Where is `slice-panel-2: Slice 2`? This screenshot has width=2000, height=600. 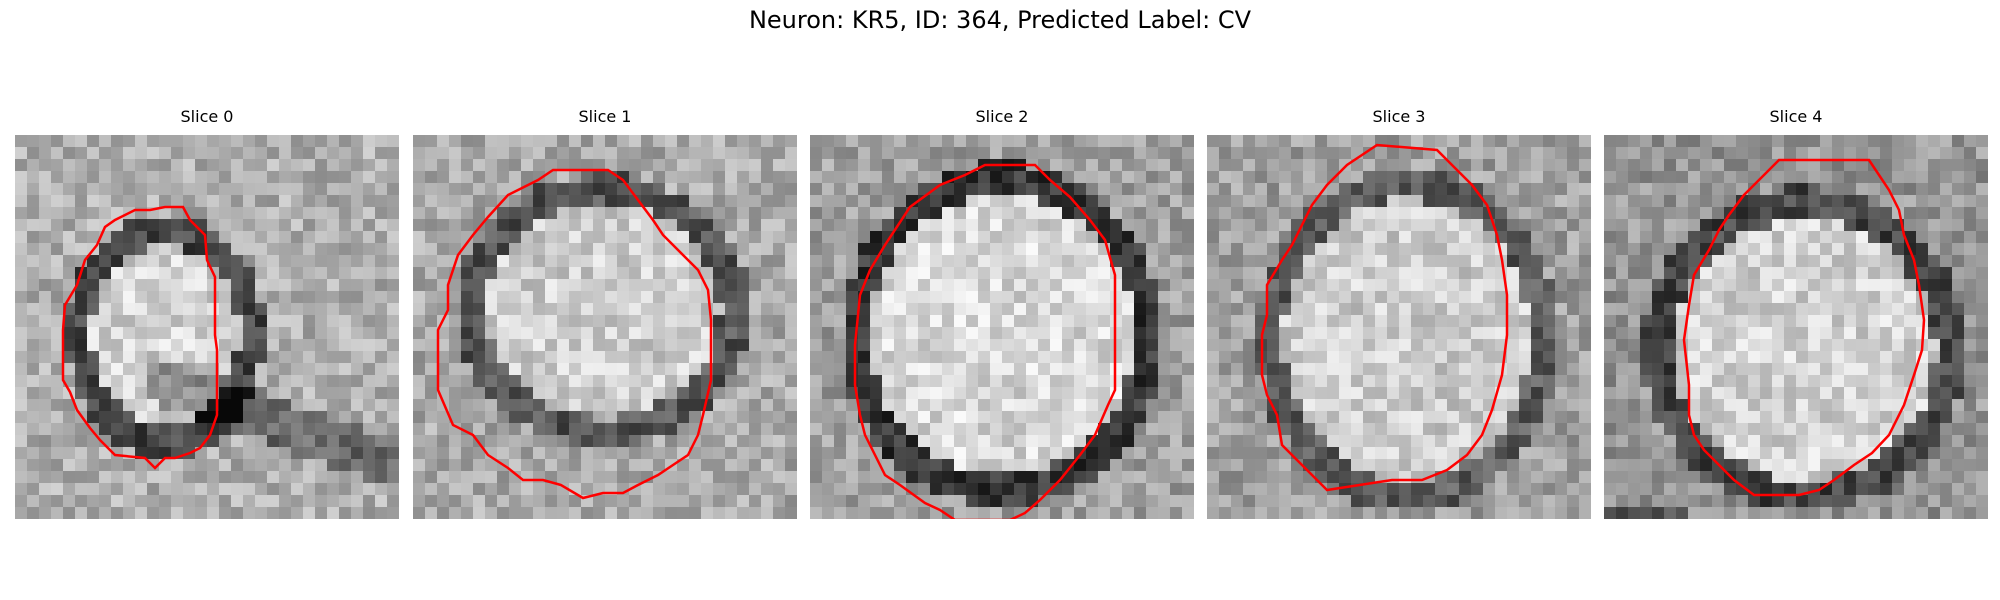 slice-panel-2: Slice 2 is located at coordinates (1002, 315).